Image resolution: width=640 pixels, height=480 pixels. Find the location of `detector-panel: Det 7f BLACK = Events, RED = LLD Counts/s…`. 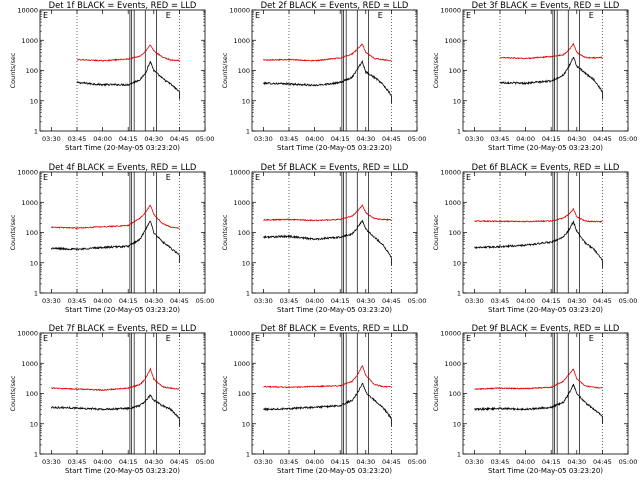

detector-panel: Det 7f BLACK = Events, RED = LLD Counts/s… is located at coordinates (111, 399).